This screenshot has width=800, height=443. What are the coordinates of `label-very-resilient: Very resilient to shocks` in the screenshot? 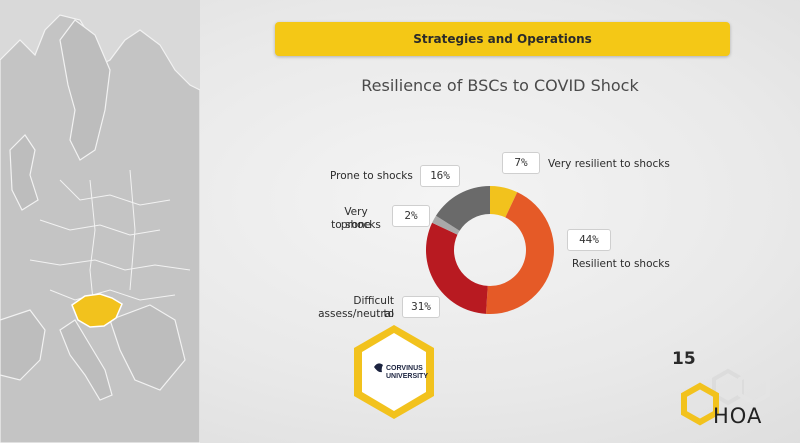 It's located at (609, 164).